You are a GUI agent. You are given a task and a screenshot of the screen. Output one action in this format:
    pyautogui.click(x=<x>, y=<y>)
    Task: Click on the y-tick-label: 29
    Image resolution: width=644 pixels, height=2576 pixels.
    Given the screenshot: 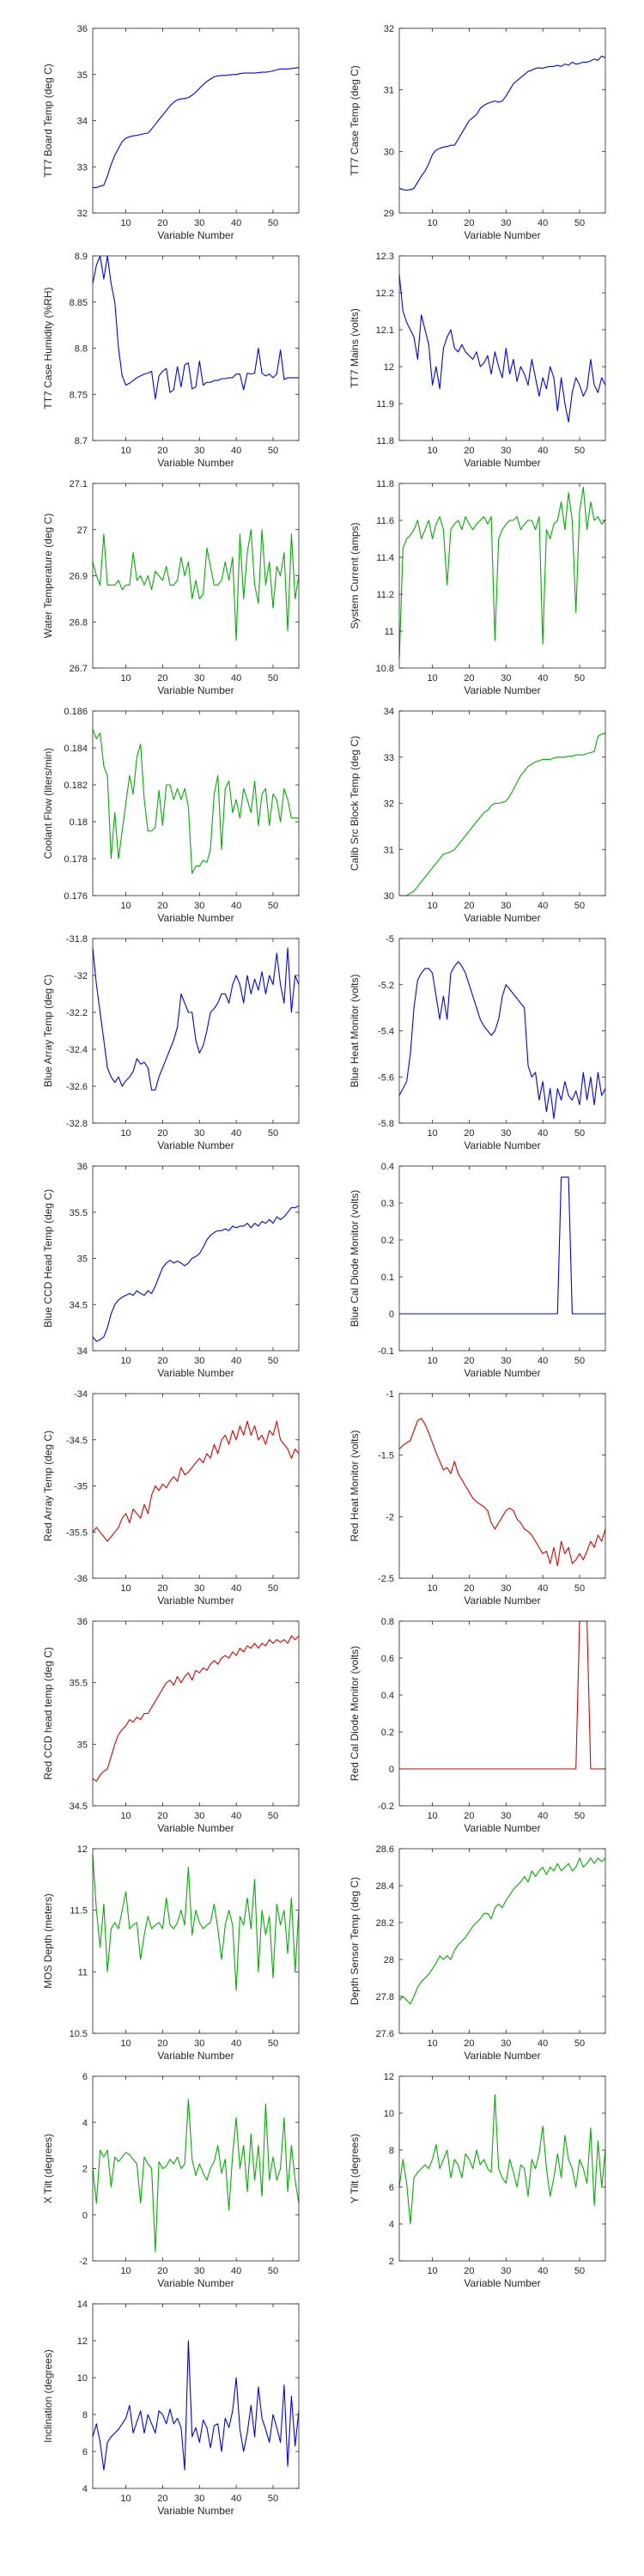 What is the action you would take?
    pyautogui.click(x=389, y=214)
    